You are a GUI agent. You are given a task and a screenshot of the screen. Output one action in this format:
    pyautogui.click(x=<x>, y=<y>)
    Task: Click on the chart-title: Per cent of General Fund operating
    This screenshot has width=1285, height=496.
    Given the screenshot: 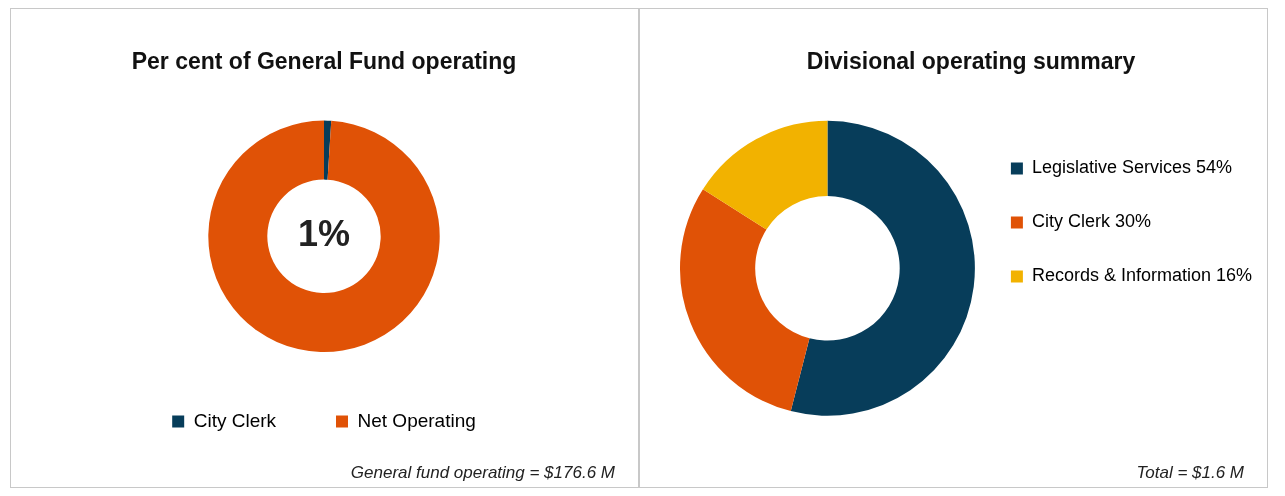 What is the action you would take?
    pyautogui.click(x=324, y=61)
    